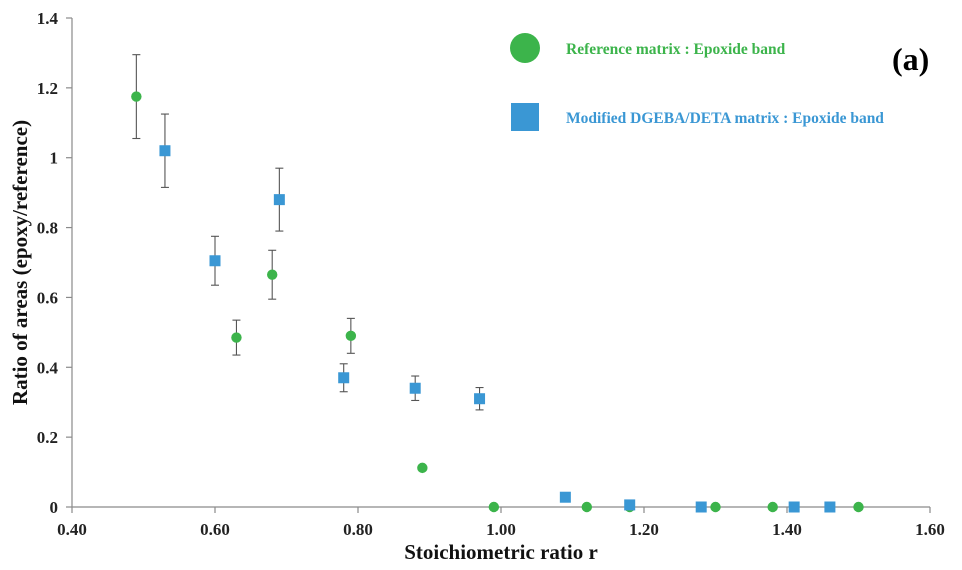 The width and height of the screenshot is (962, 570). I want to click on y-tick-label: 1.4, so click(48, 18).